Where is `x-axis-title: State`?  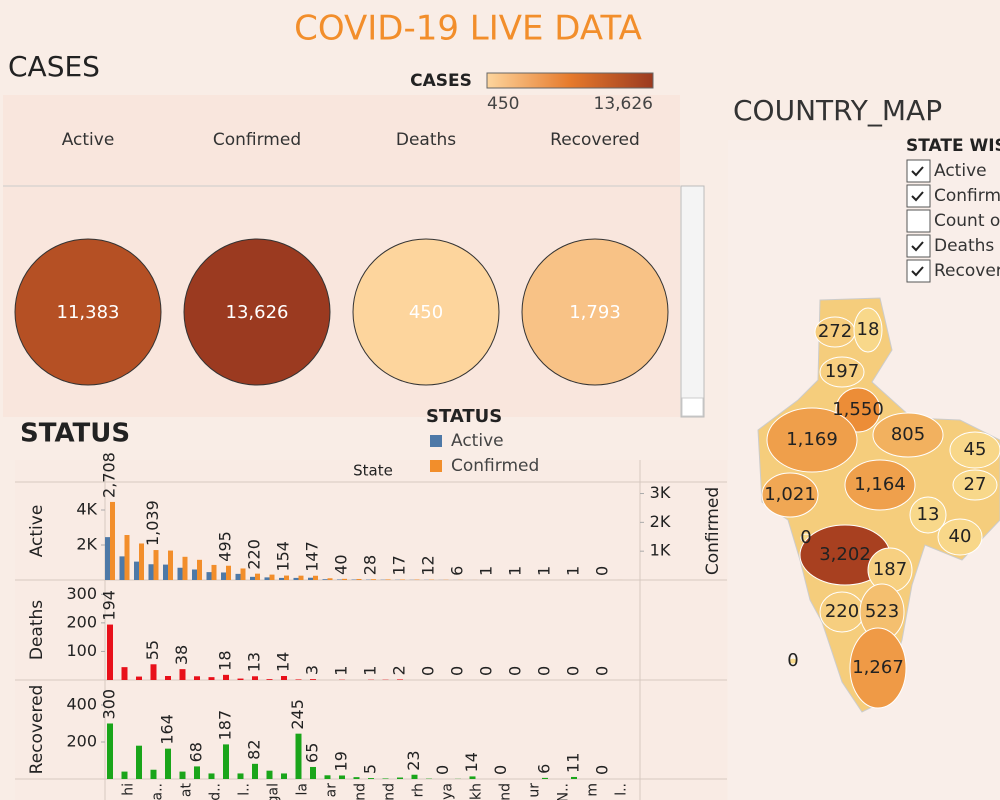 x-axis-title: State is located at coordinates (373, 471).